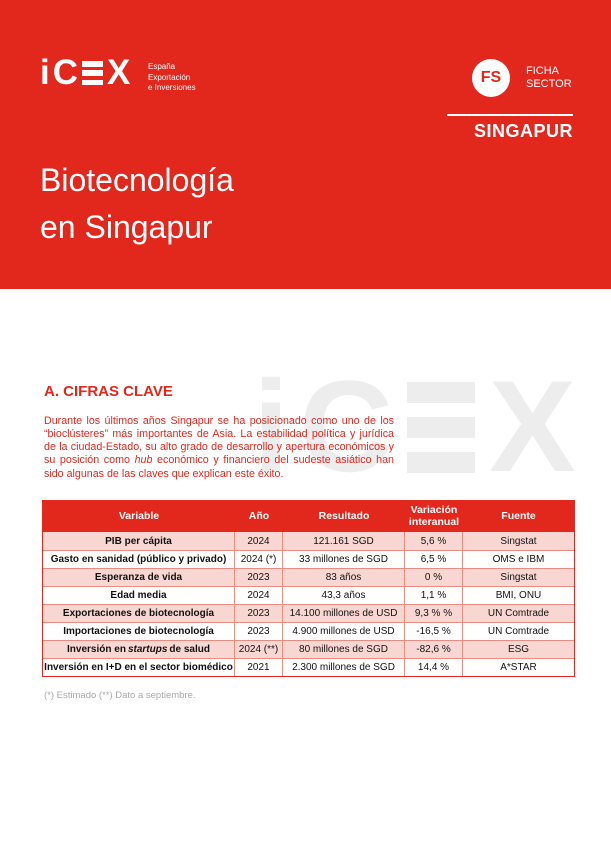 The image size is (611, 868). What do you see at coordinates (139, 541) in the screenshot?
I see `cell-variable: PIB per cápita` at bounding box center [139, 541].